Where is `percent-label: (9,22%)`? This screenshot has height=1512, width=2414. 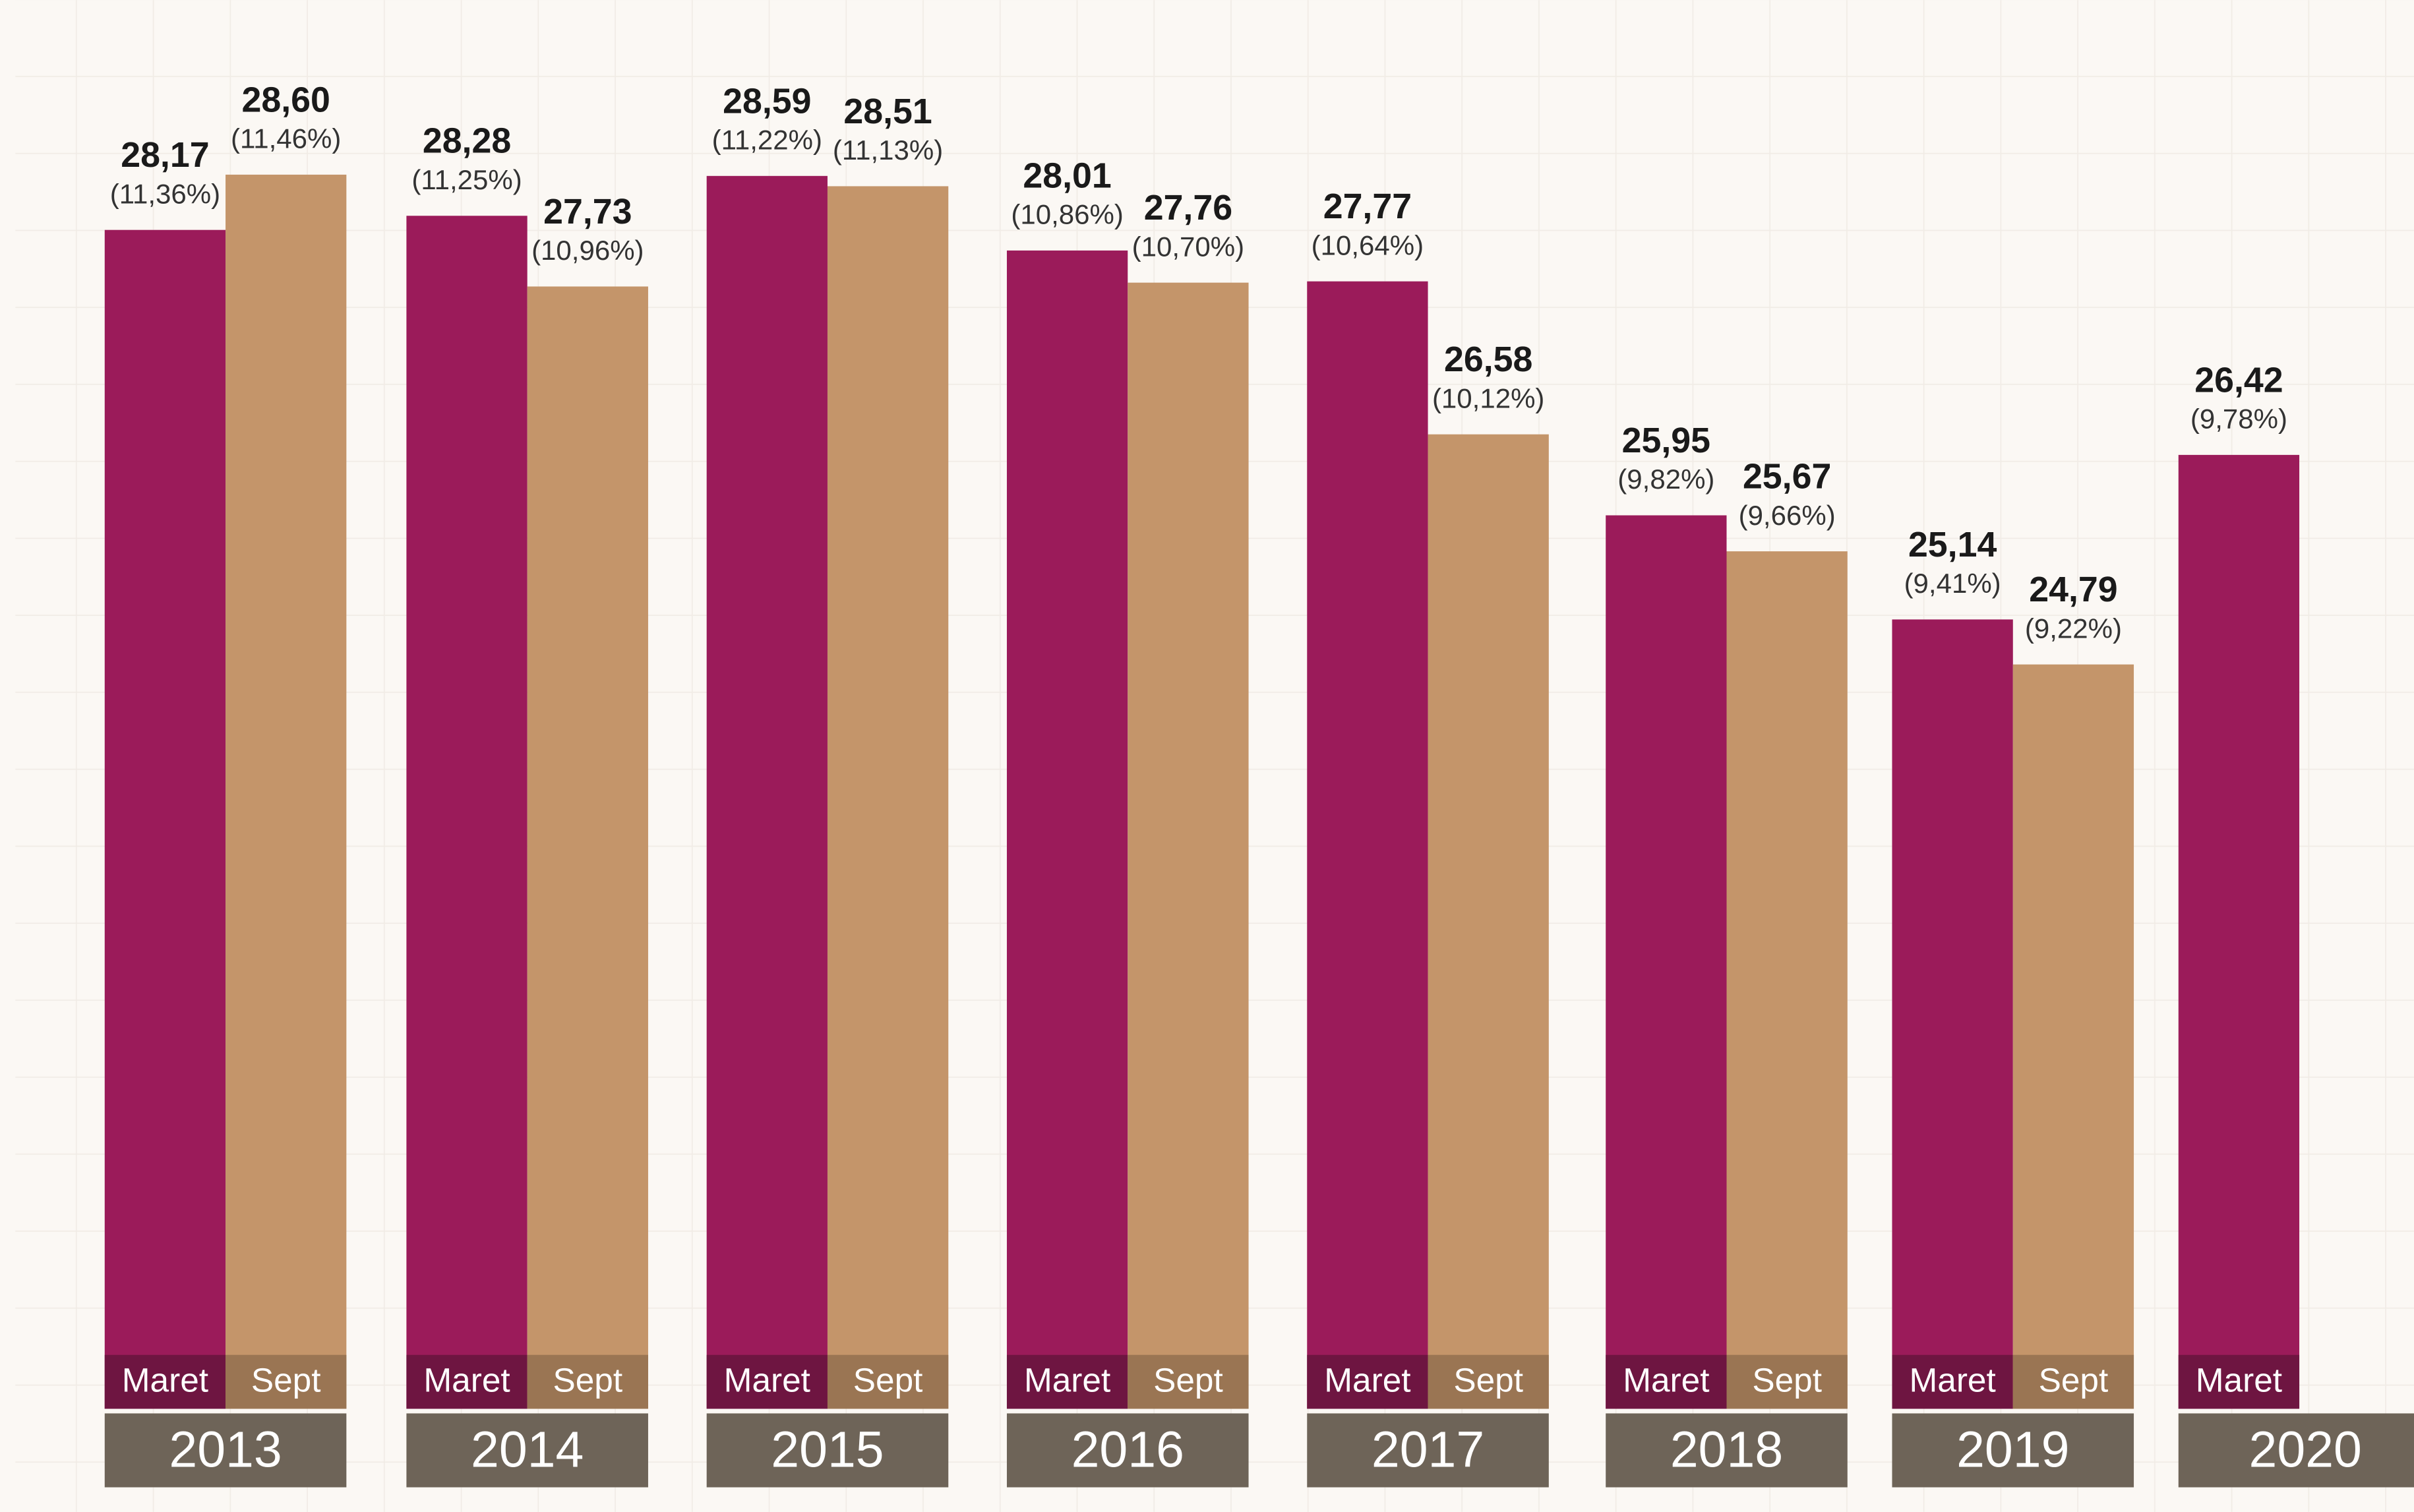
percent-label: (9,22%) is located at coordinates (2073, 628).